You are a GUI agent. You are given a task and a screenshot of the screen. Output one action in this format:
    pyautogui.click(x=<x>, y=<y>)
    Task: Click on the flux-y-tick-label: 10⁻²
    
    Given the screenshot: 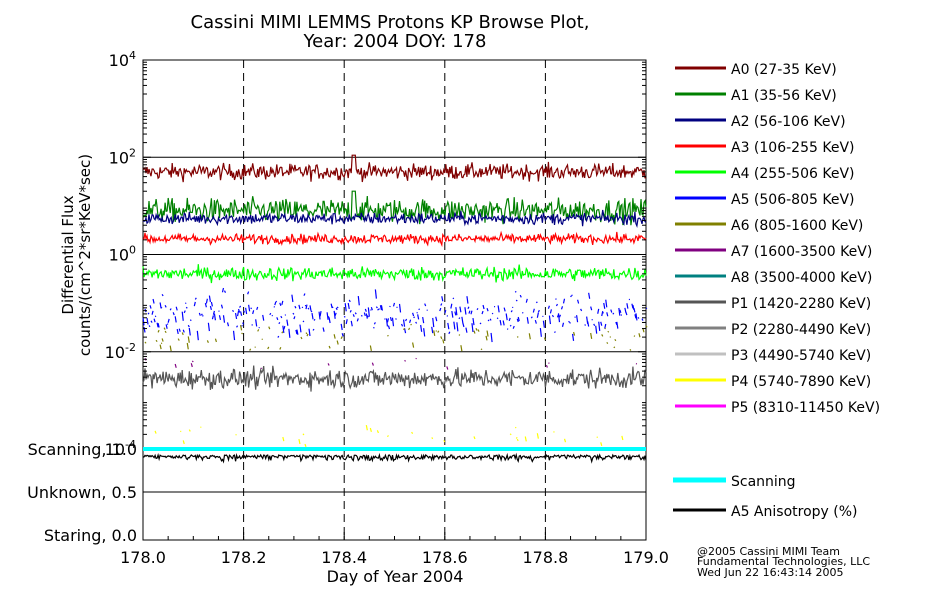 What is the action you would take?
    pyautogui.click(x=120, y=351)
    